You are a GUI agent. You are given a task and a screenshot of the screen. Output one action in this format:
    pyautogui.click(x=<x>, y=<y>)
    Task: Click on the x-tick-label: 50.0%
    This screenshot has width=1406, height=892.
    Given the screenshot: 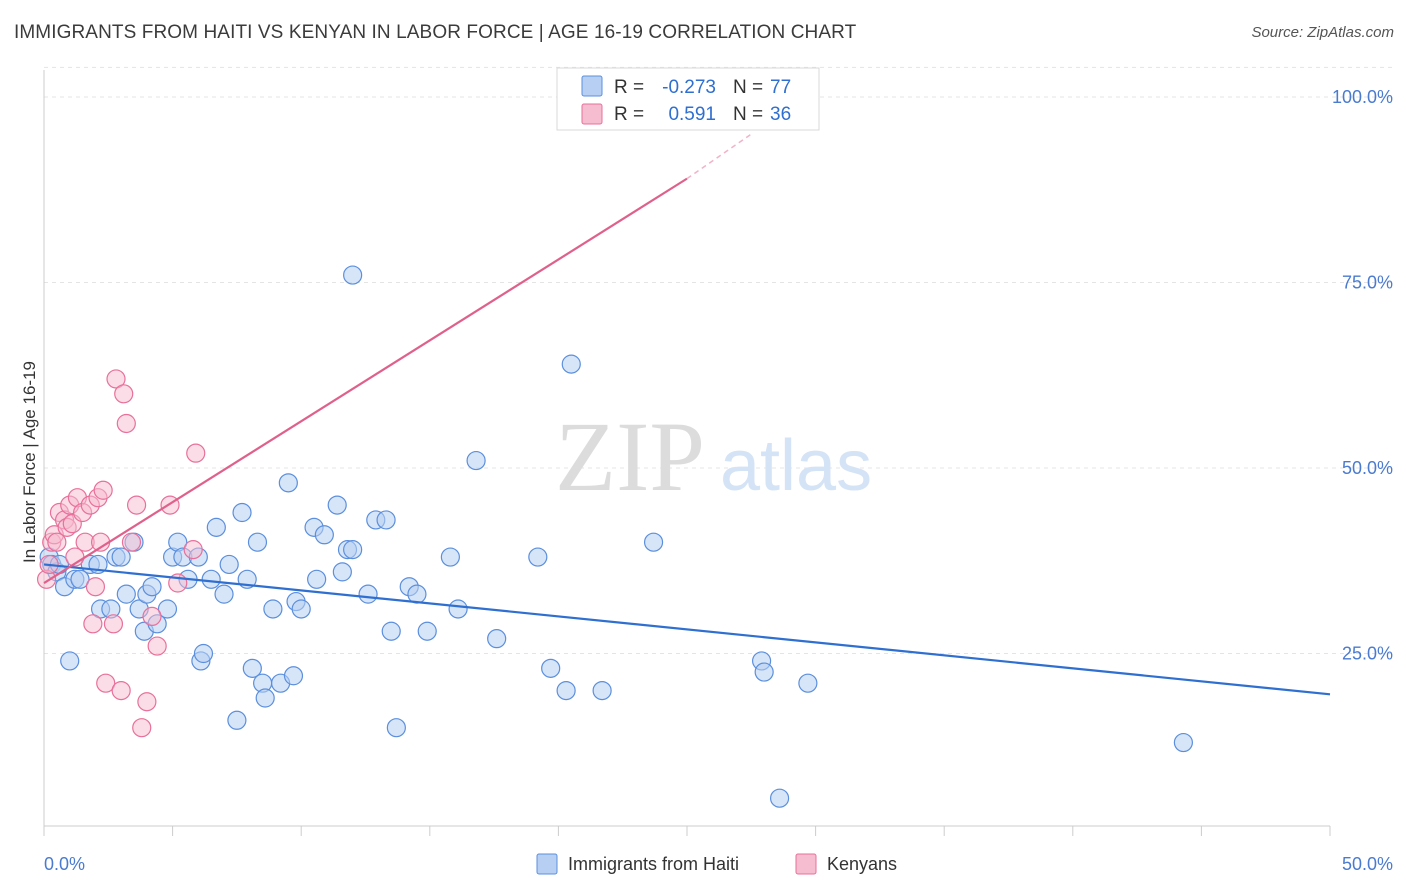 What is the action you would take?
    pyautogui.click(x=1367, y=864)
    